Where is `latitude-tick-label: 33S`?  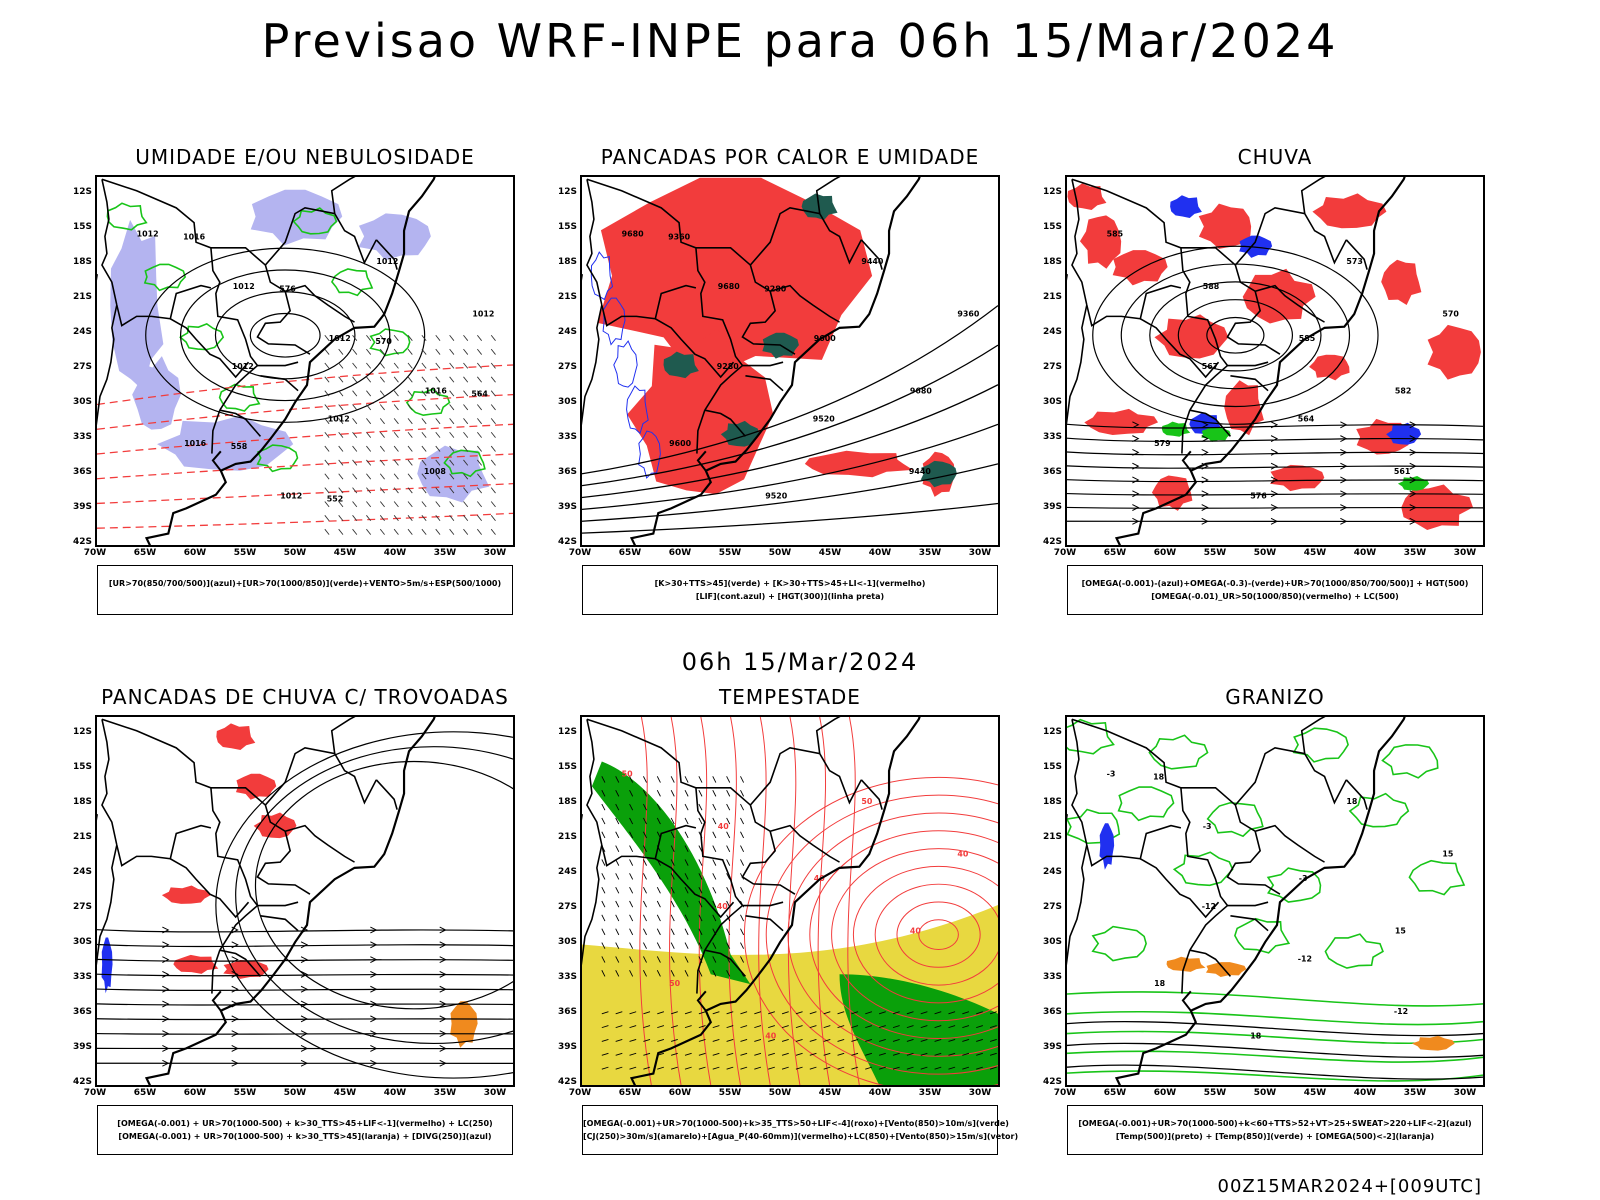
latitude-tick-label: 33S is located at coordinates (567, 977).